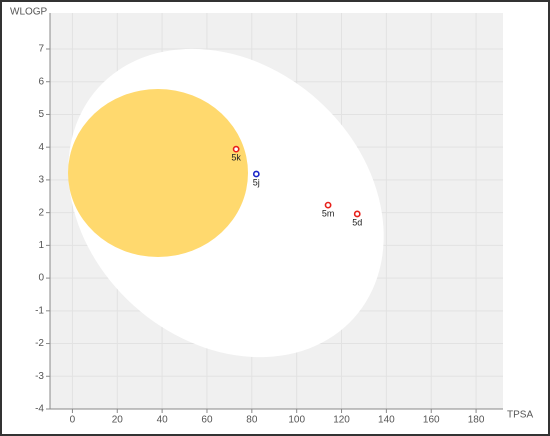 This screenshot has width=550, height=436. Describe the element at coordinates (73, 420) in the screenshot. I see `x-tick-label: 0` at that location.